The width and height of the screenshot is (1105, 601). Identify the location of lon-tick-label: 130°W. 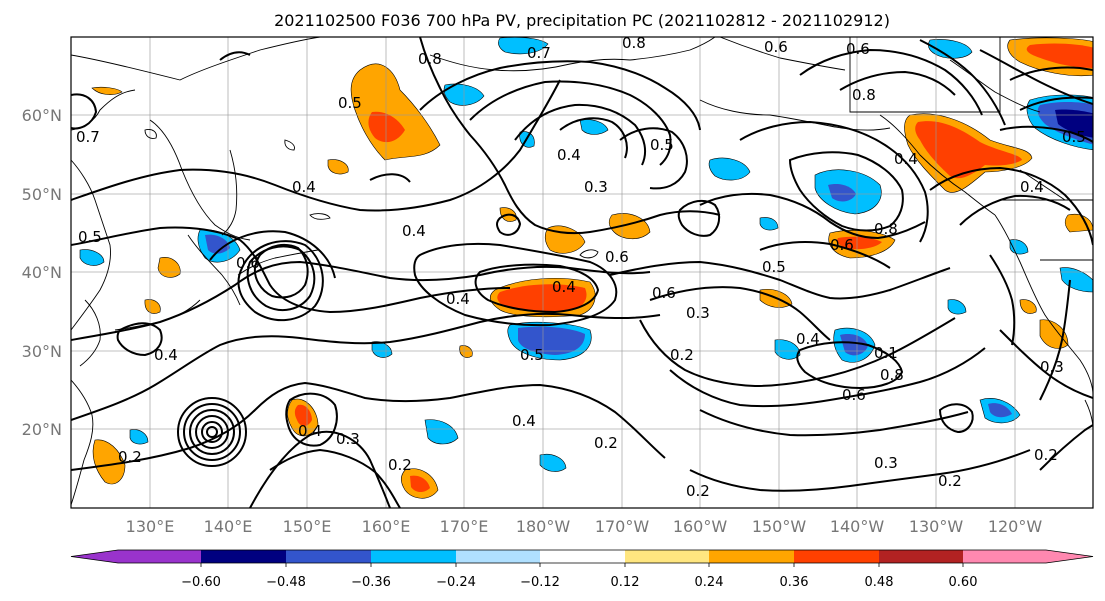
(936, 526).